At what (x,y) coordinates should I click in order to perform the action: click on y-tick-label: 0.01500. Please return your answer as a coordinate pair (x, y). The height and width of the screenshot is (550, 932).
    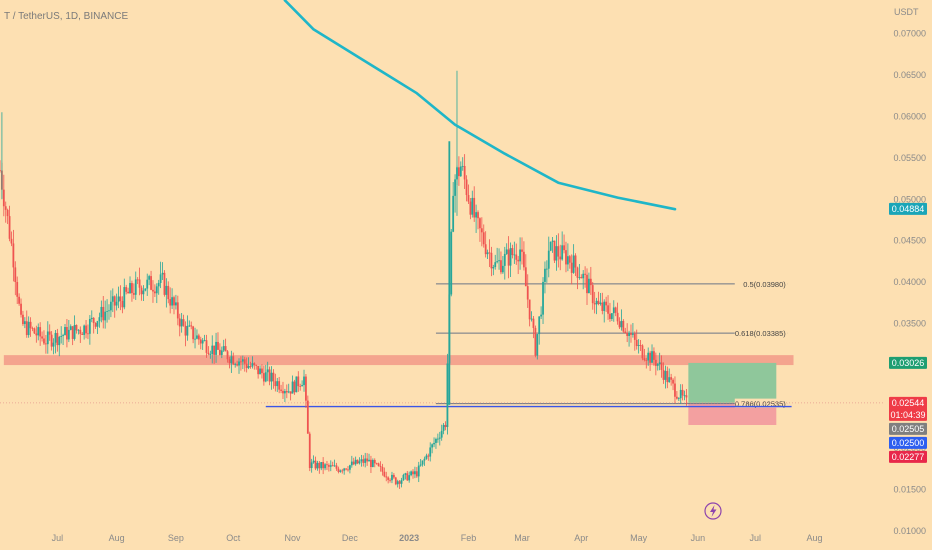
    Looking at the image, I should click on (909, 489).